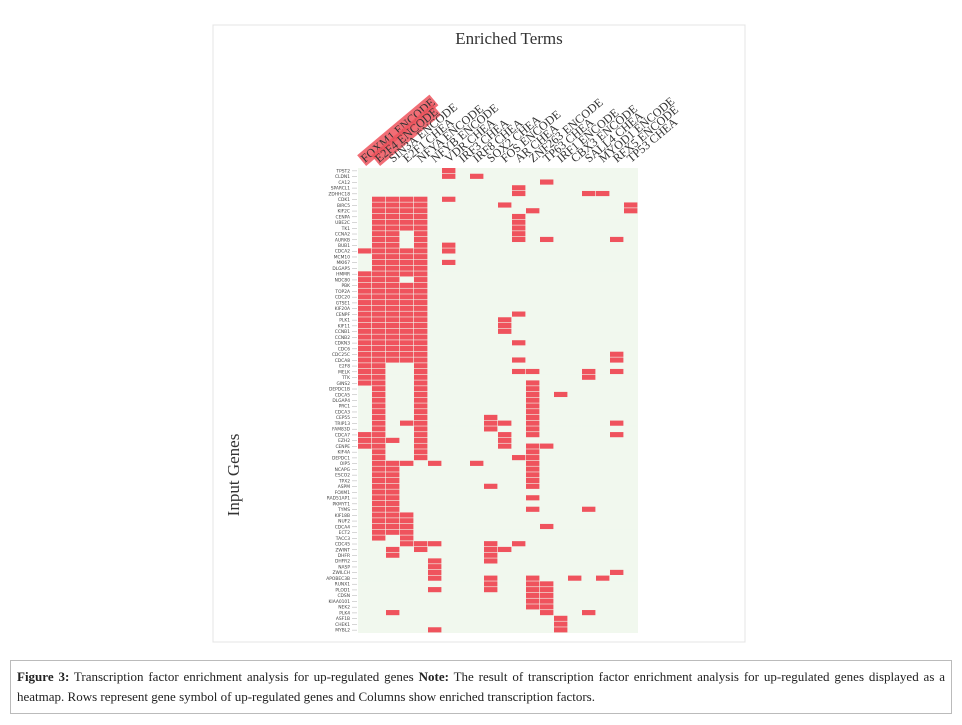 This screenshot has height=725, width=962. Describe the element at coordinates (342, 562) in the screenshot. I see `row-label: DHFR2` at that location.